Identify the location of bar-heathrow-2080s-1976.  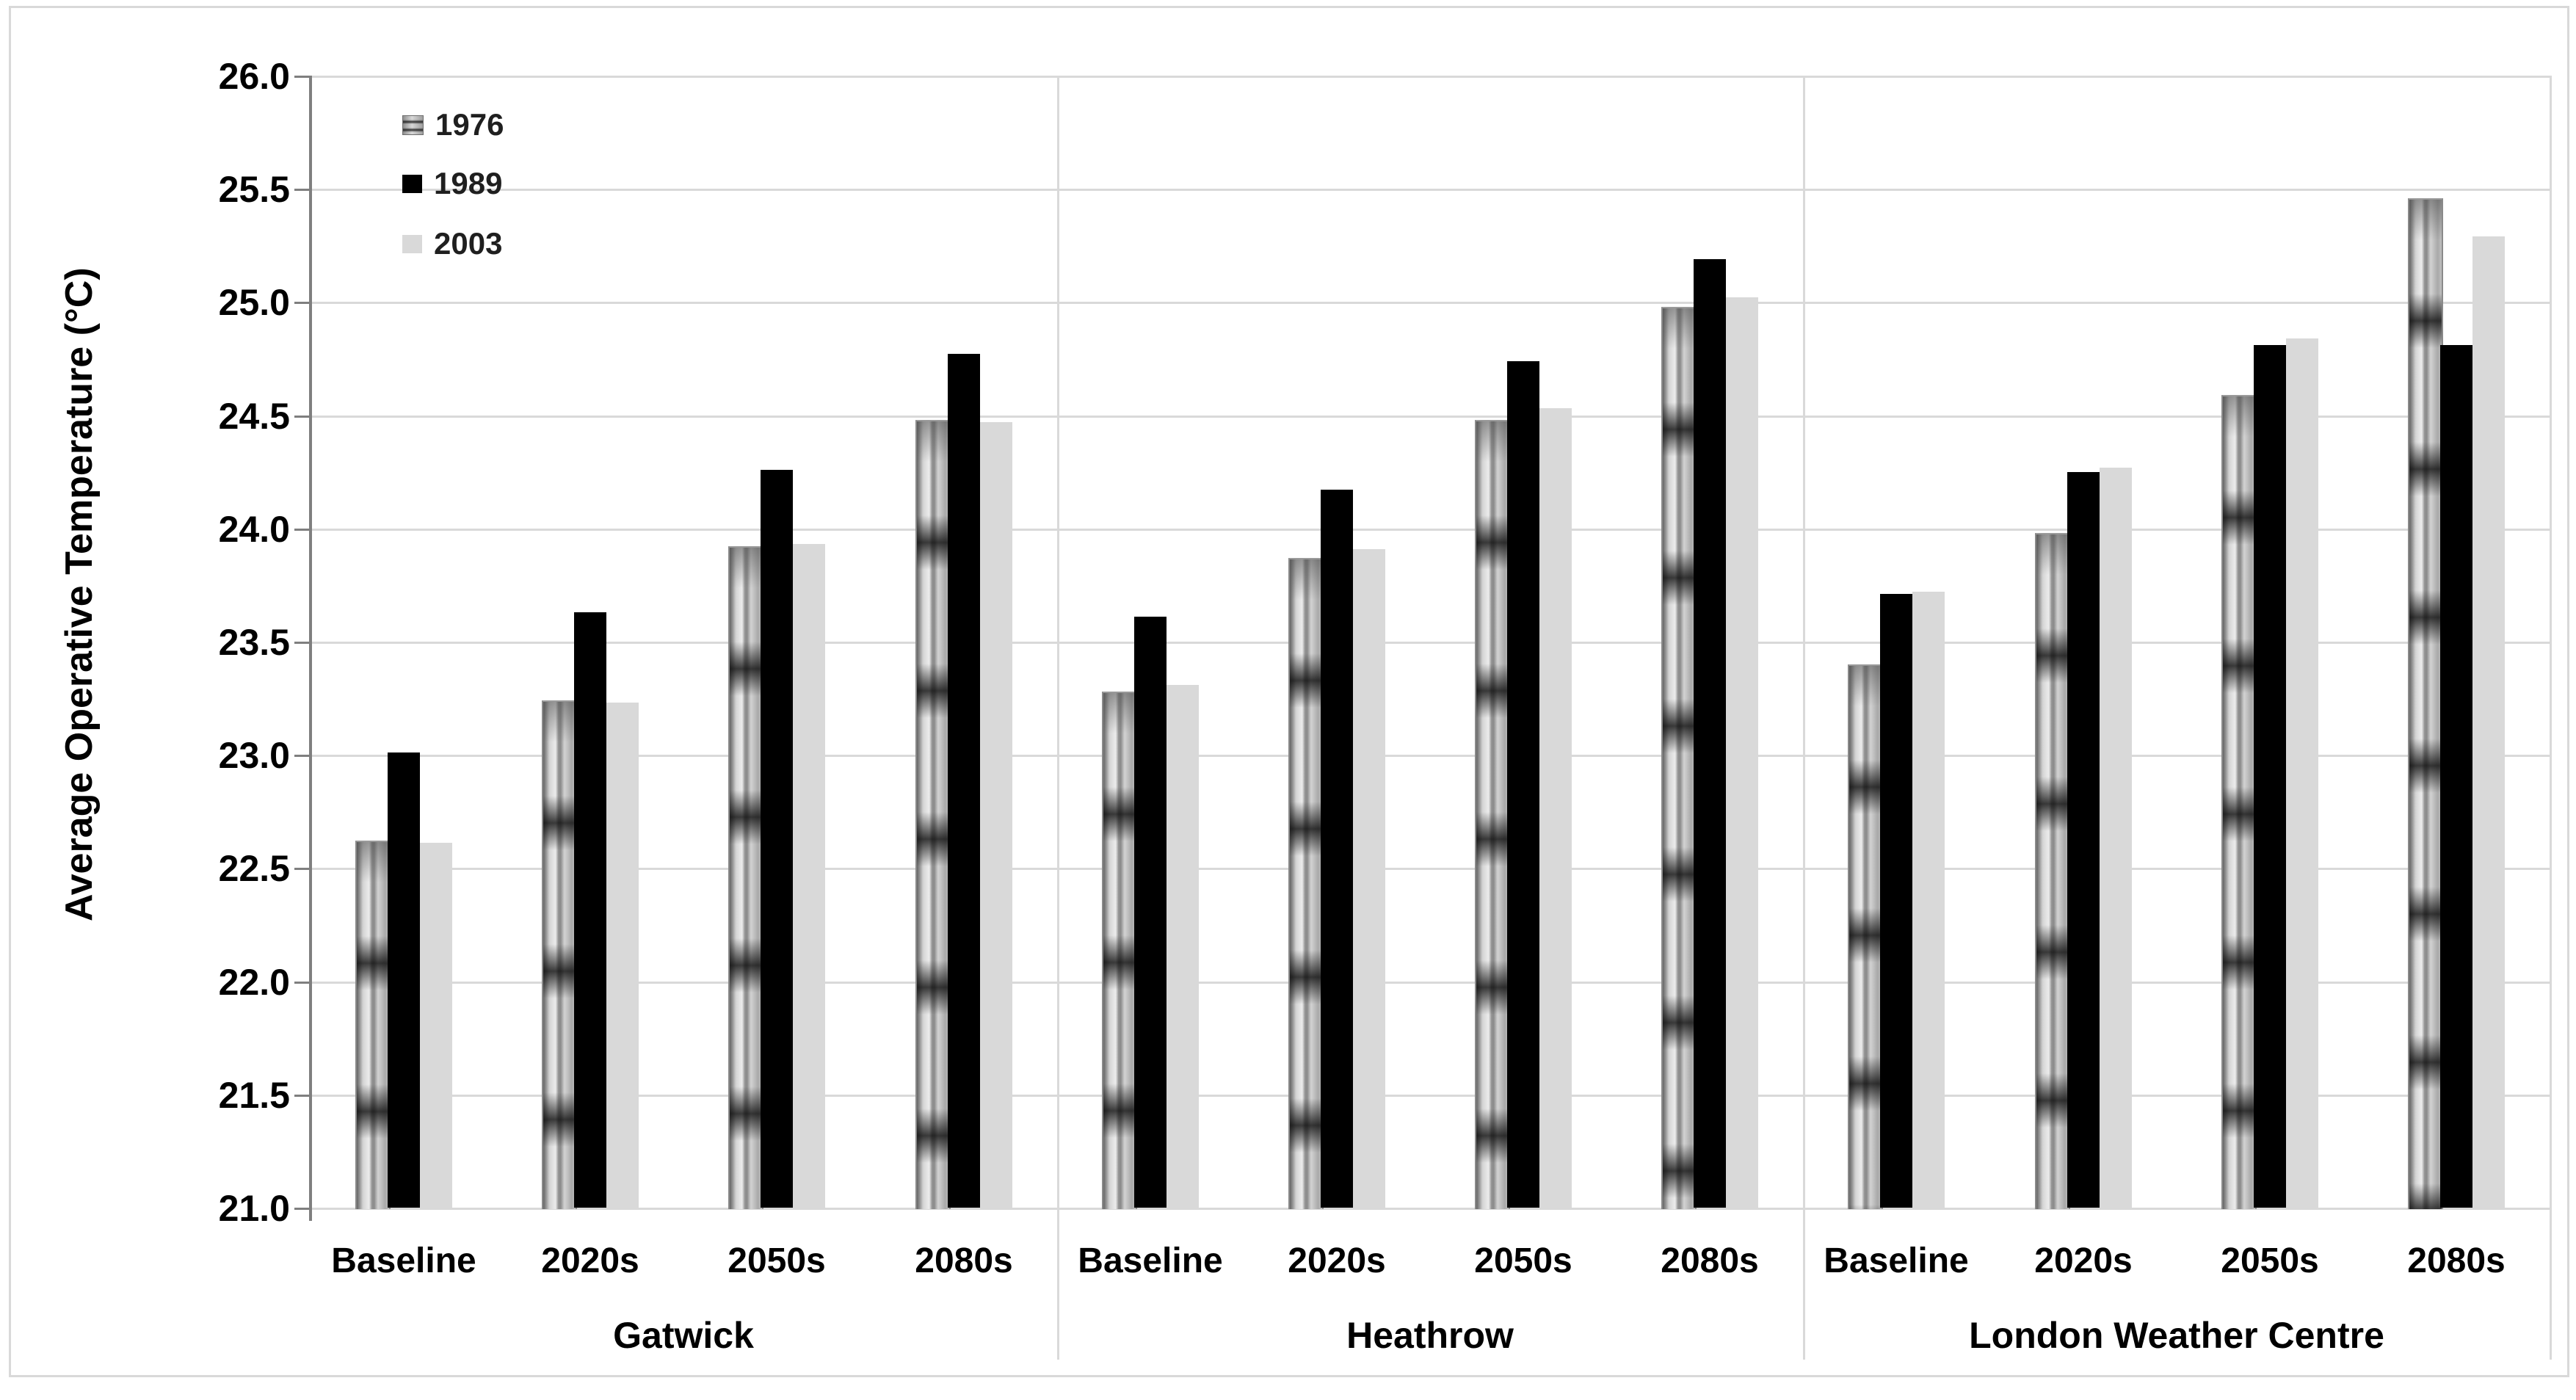
(1679, 758).